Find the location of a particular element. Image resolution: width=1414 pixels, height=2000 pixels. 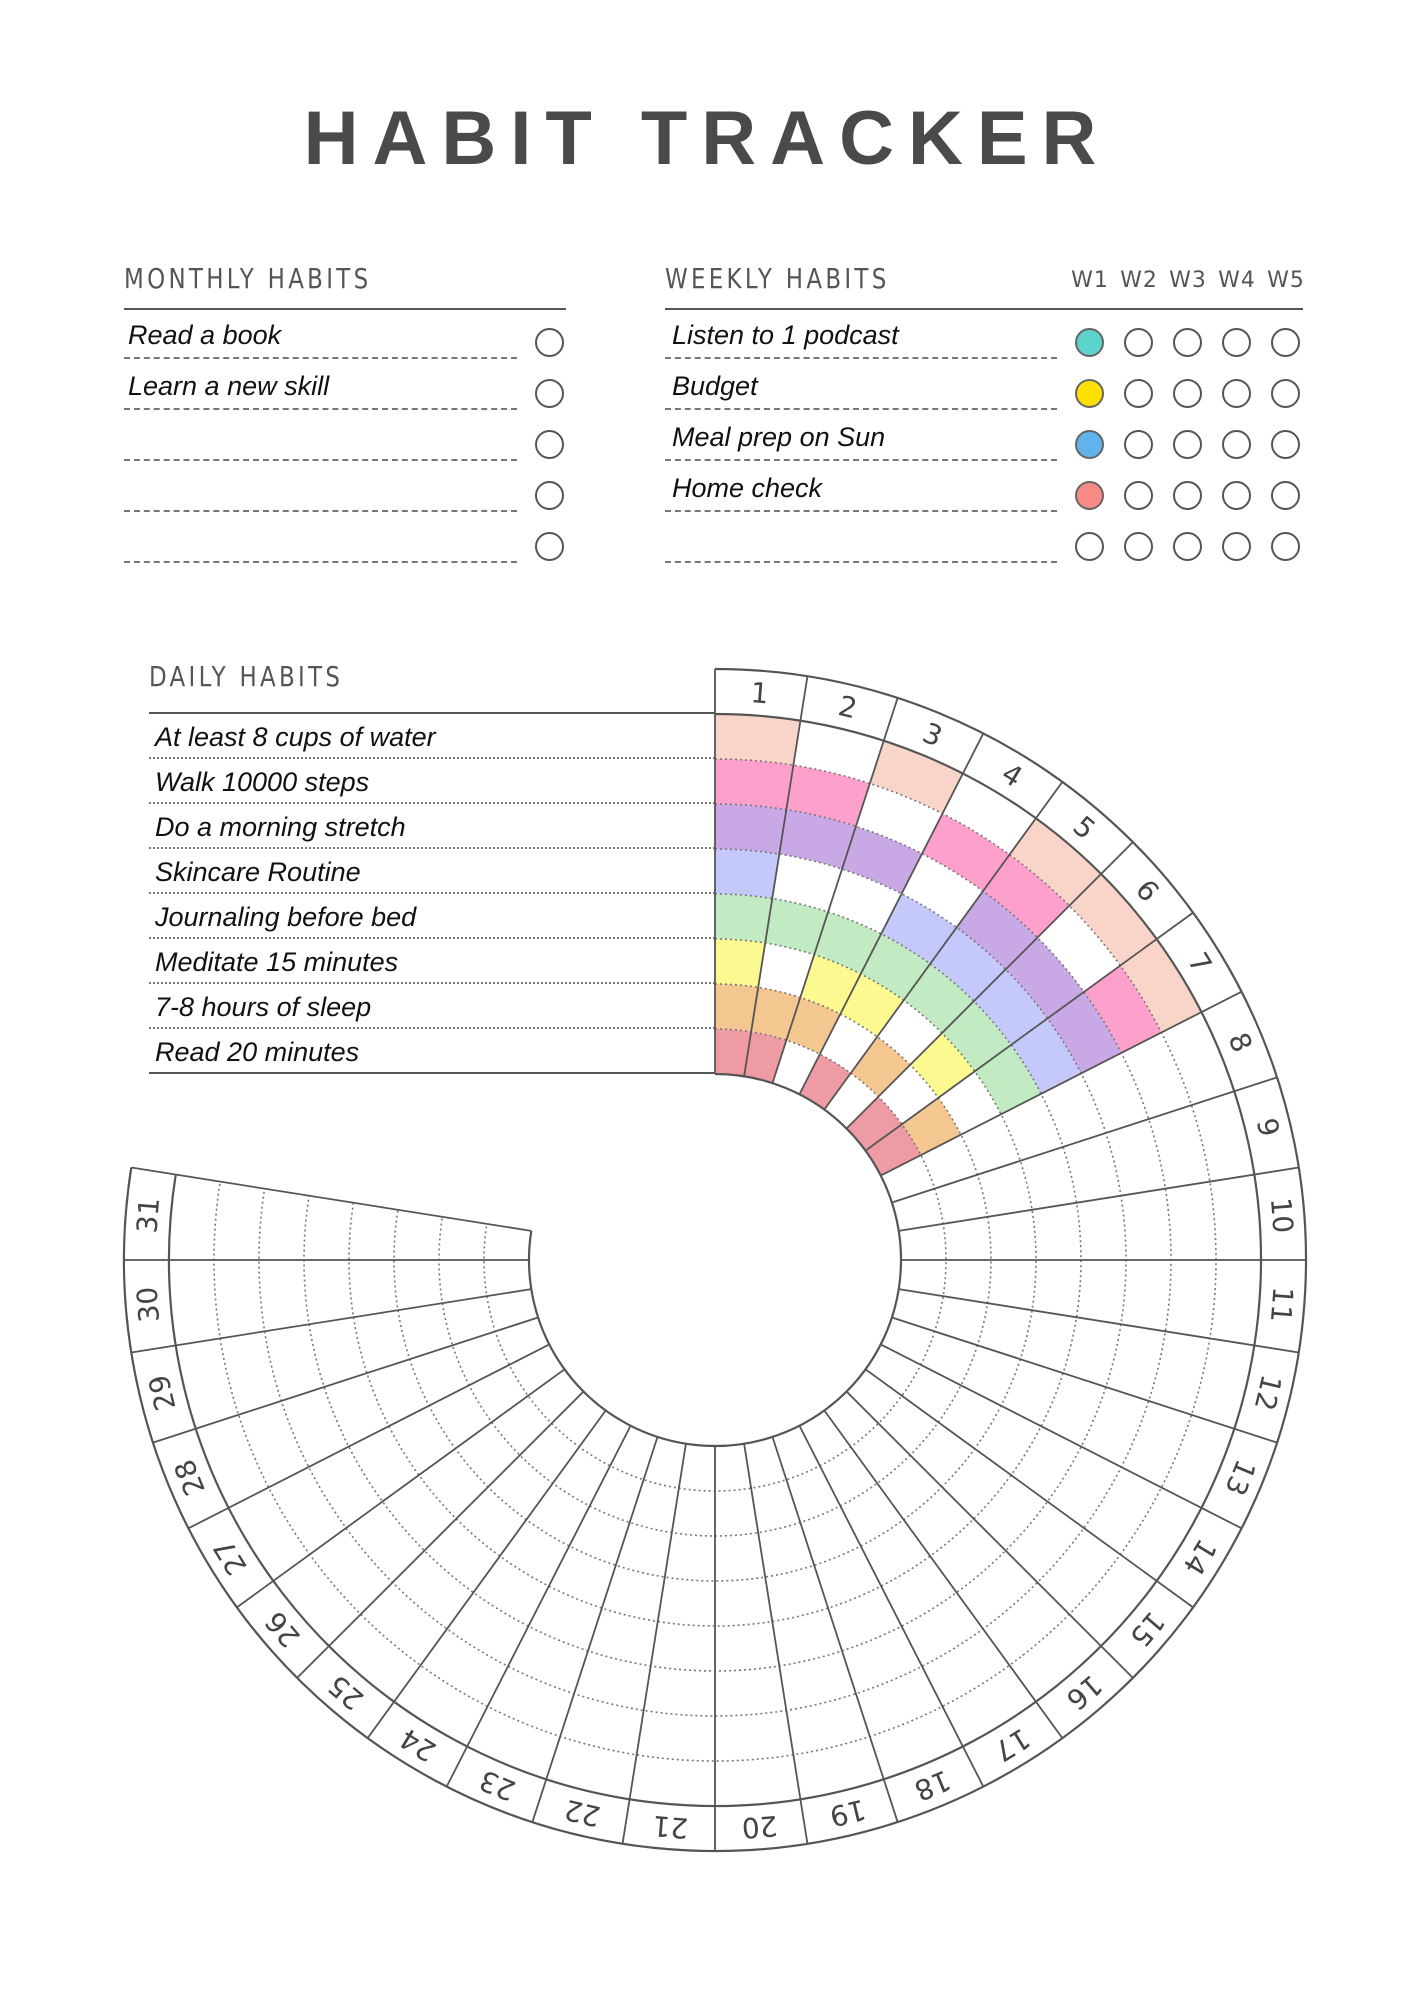

weekly-habit-label: Meal prep on Sun is located at coordinates (779, 437).